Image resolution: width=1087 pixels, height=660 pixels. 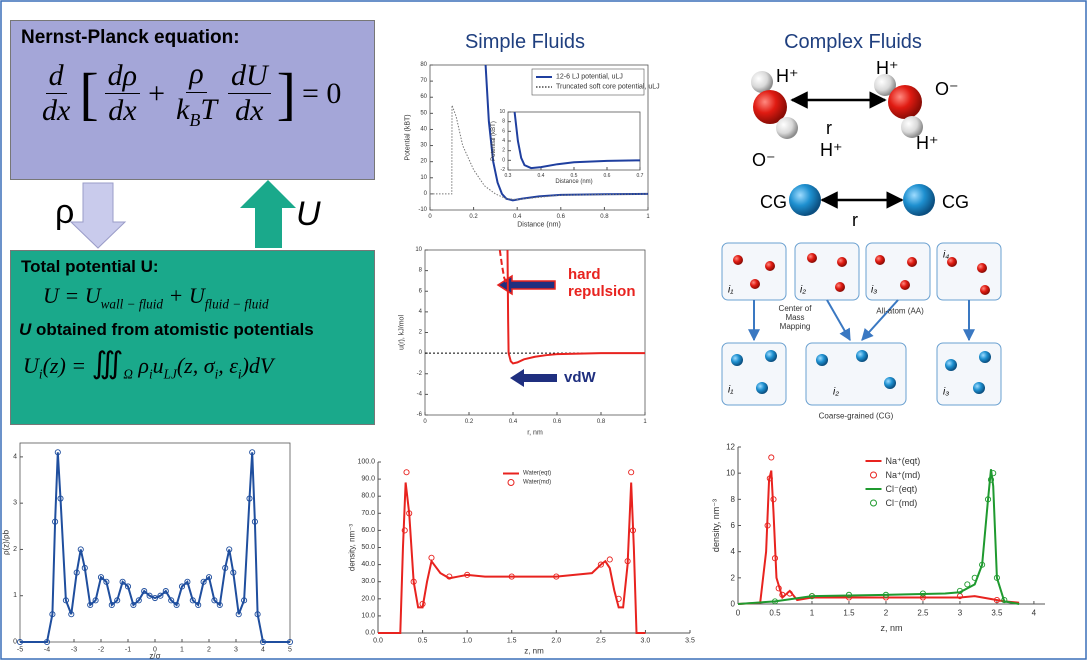 What do you see at coordinates (903, 461) in the screenshot?
I see `legend-label: Na⁺(eqt)` at bounding box center [903, 461].